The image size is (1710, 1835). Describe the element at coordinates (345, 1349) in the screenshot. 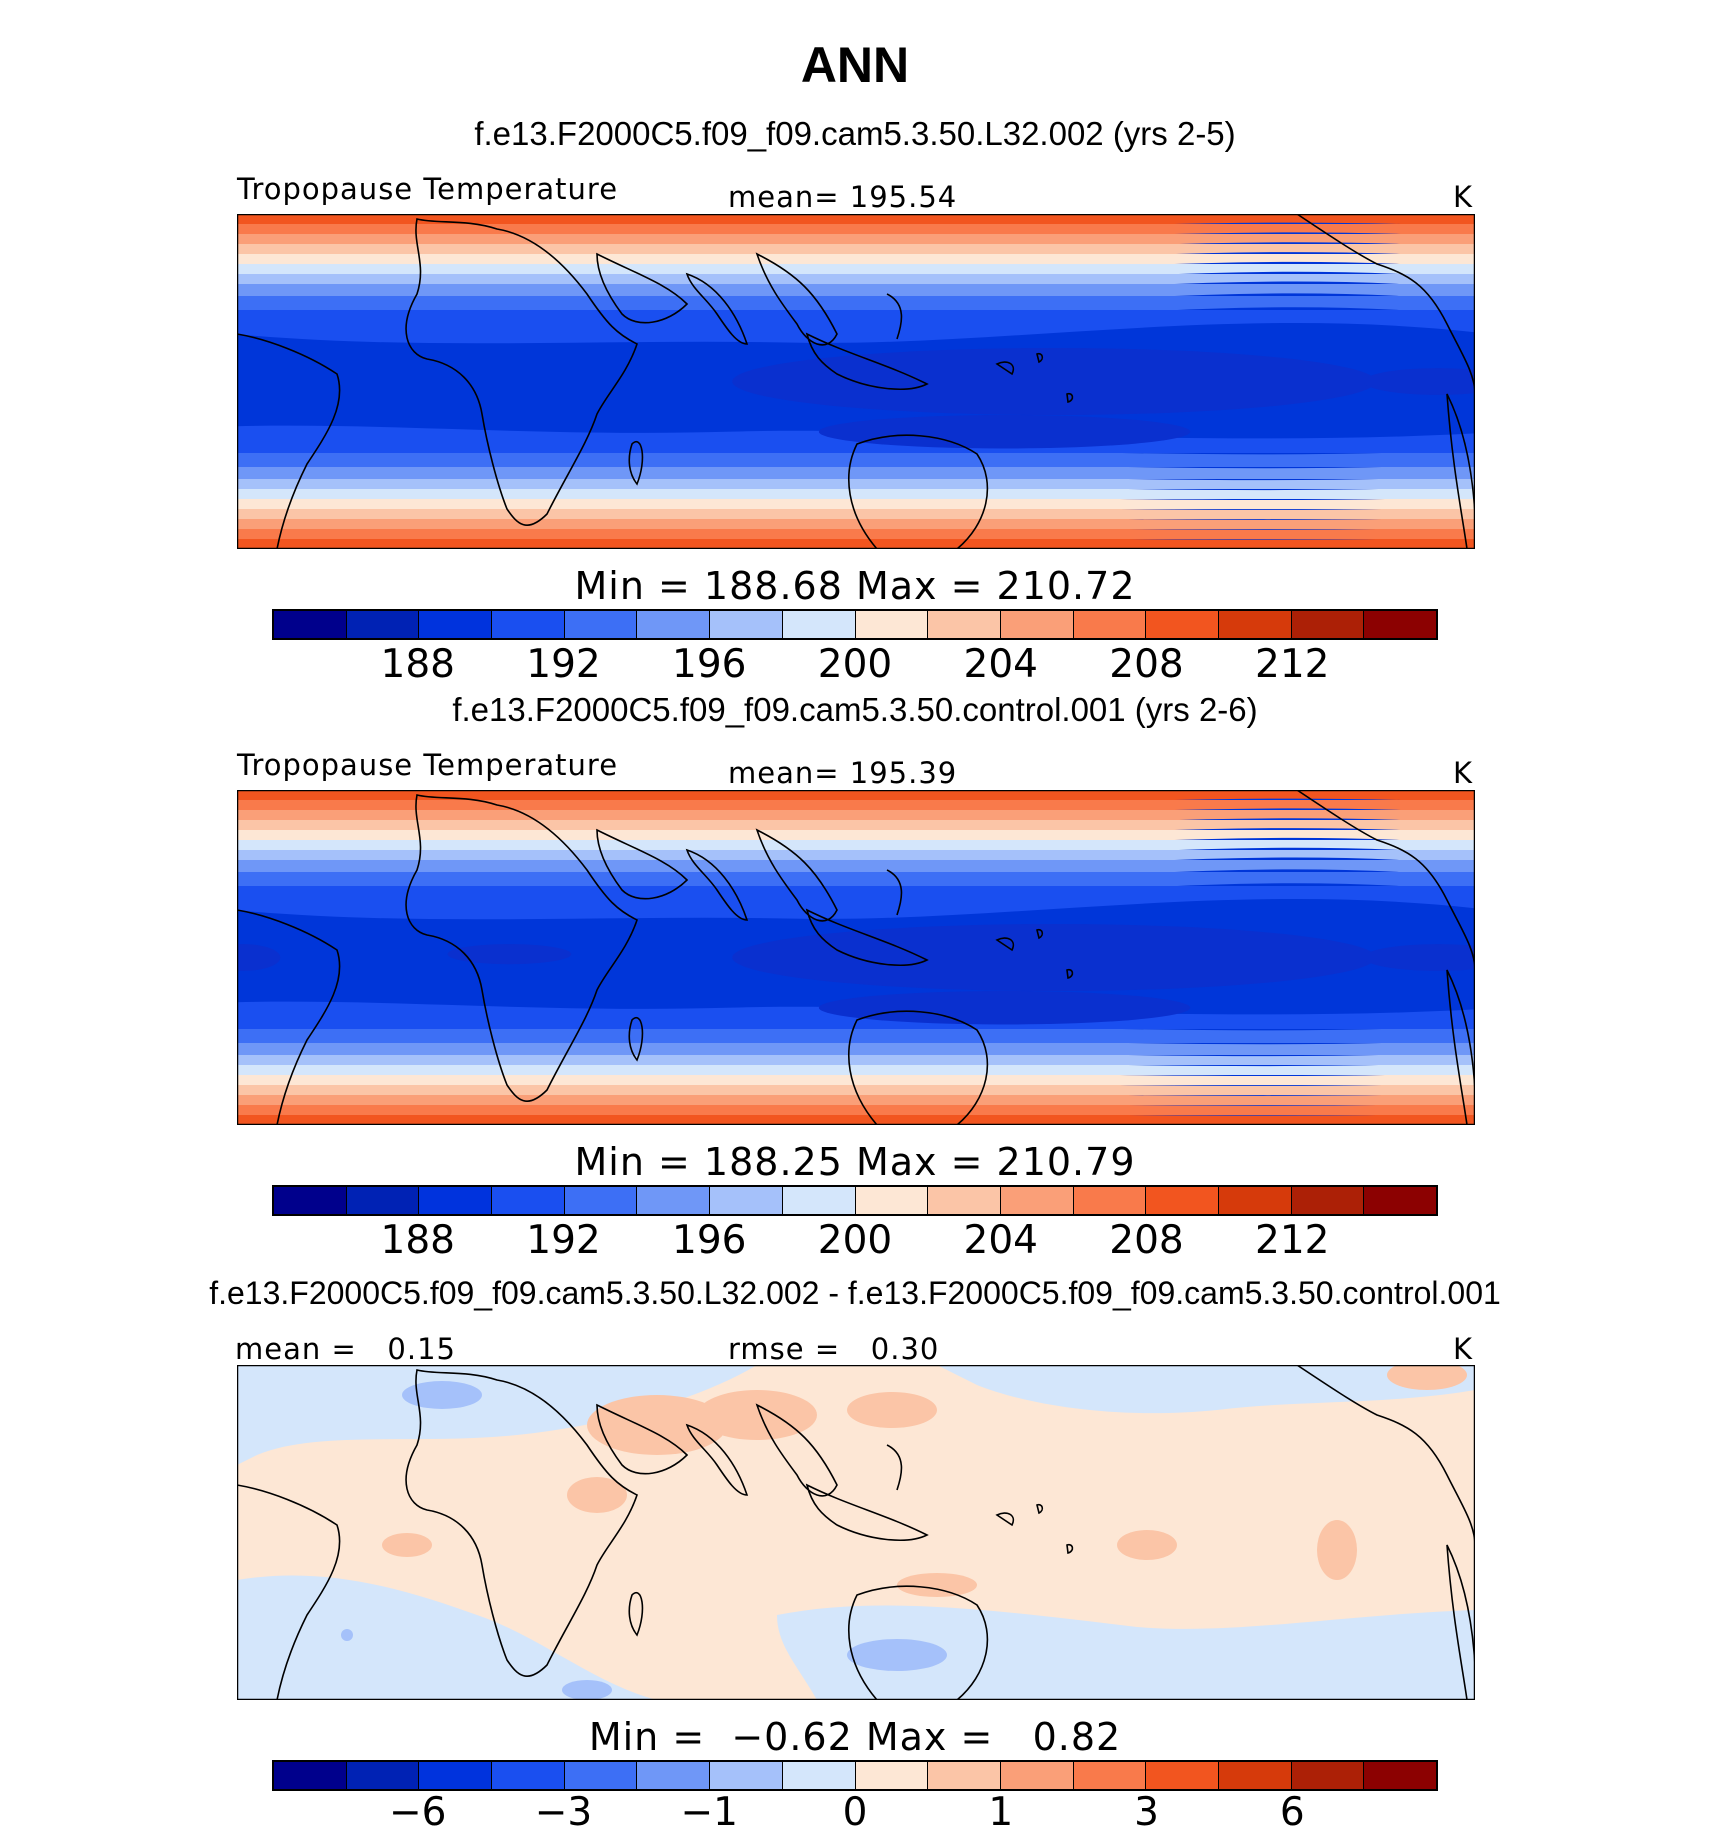

I see `panel-3-mean-label: mean = 0.15` at that location.